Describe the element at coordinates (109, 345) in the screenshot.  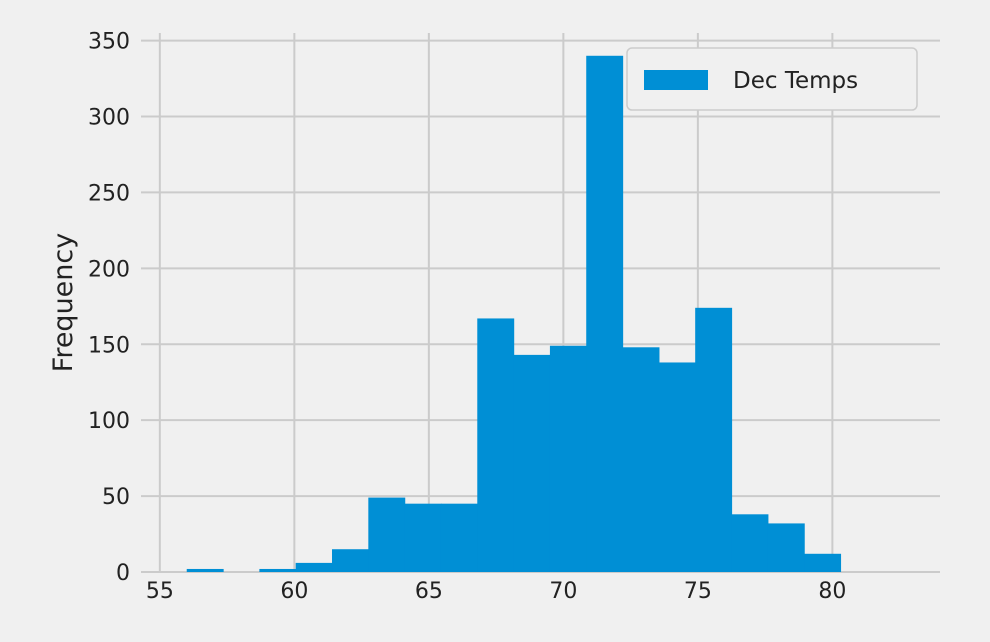
I see `y-tick-label-150: 150` at that location.